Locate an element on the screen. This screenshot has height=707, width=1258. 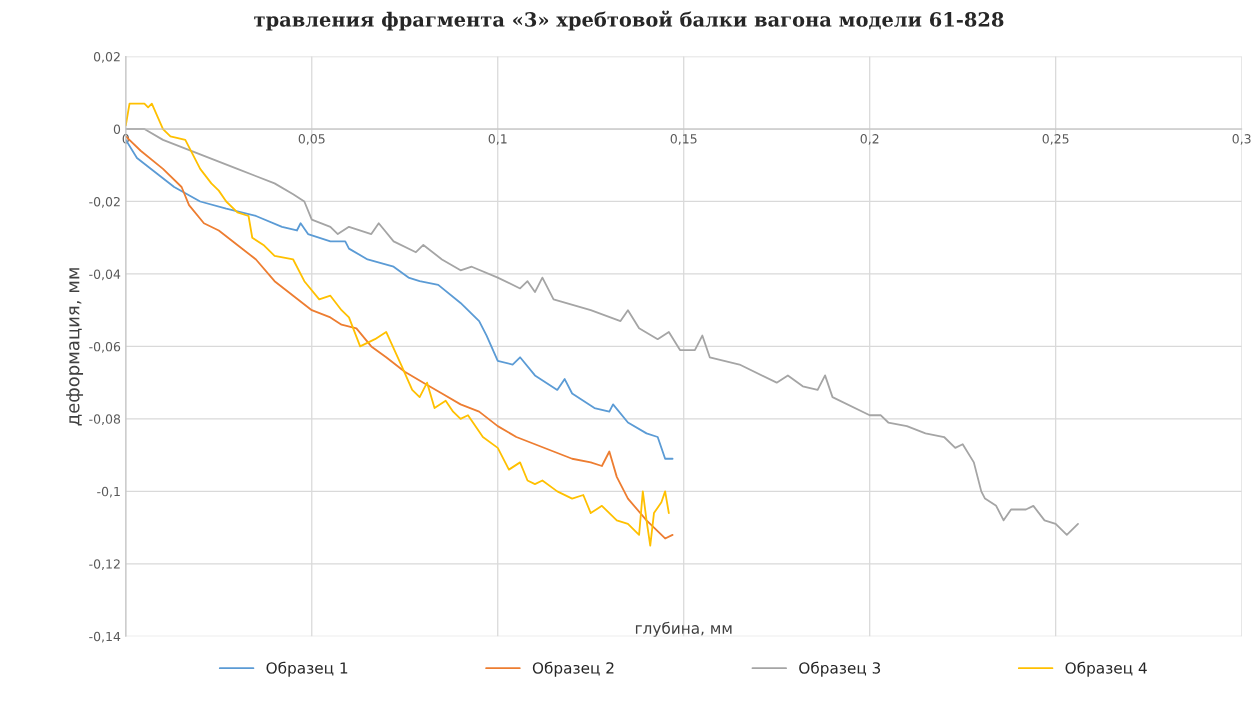
y-tick-label: -0,12 is located at coordinates (104, 565).